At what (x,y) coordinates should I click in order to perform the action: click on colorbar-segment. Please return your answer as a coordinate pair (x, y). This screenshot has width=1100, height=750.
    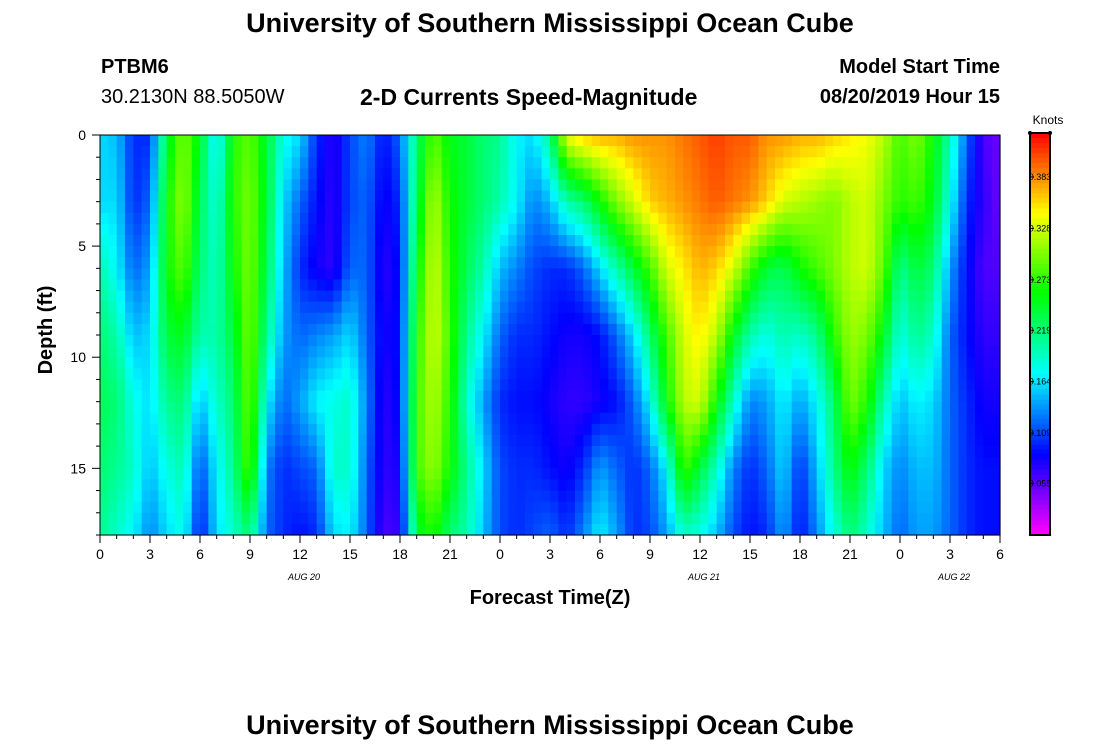
    Looking at the image, I should click on (1040, 321).